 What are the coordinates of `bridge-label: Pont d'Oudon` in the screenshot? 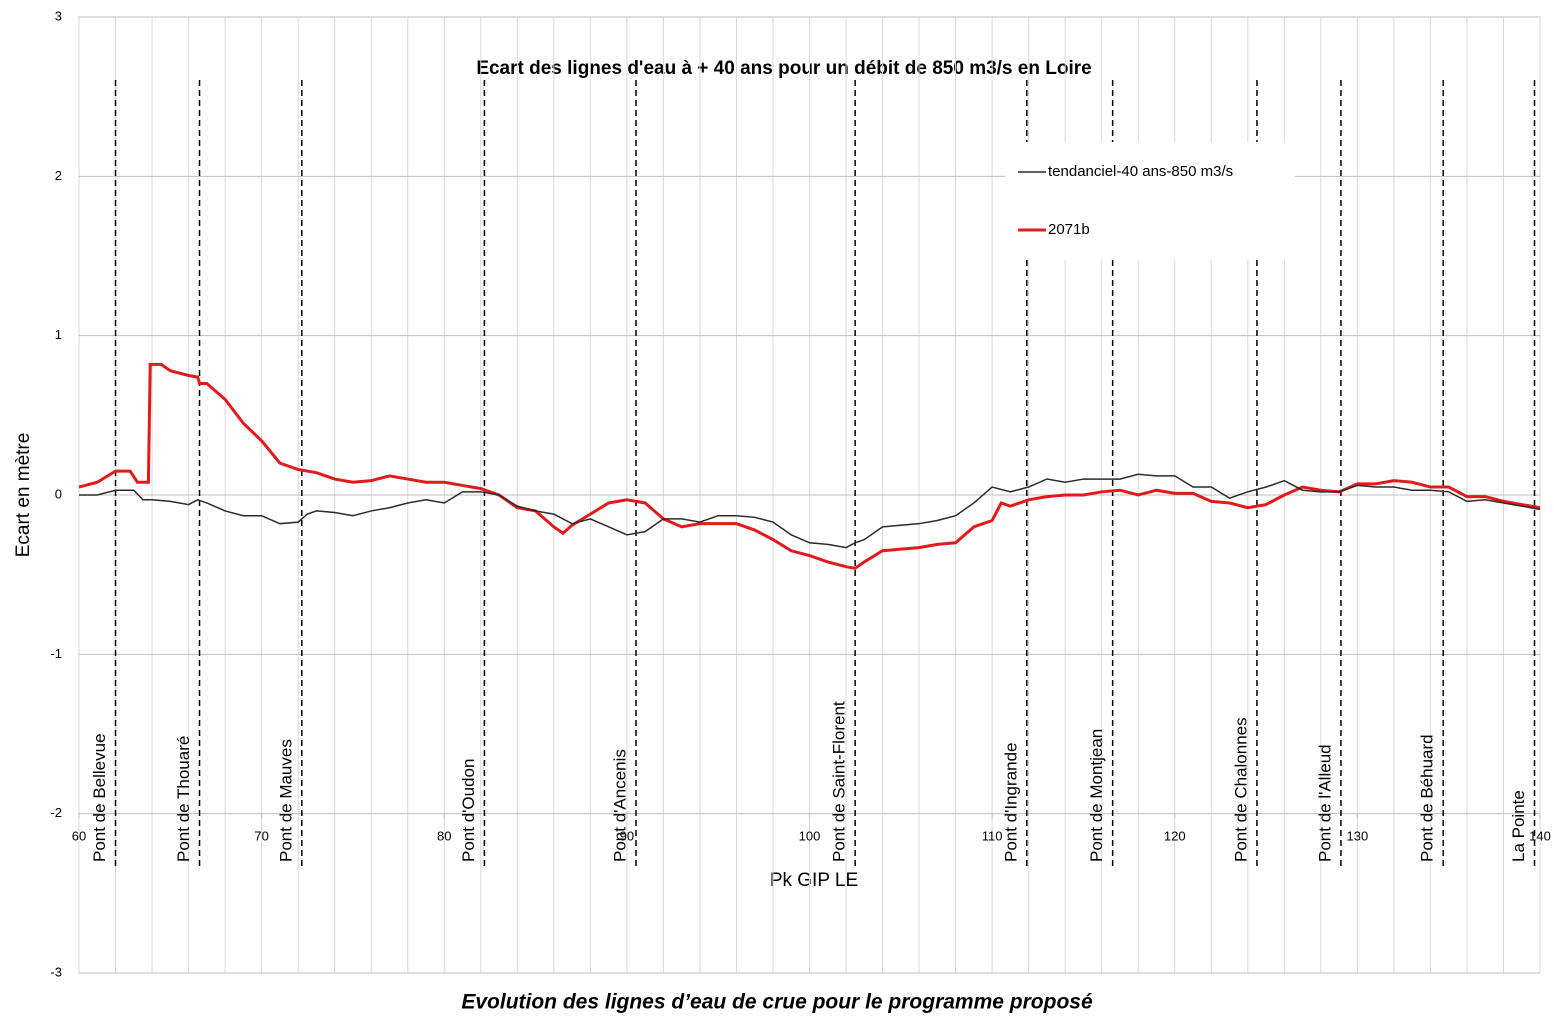 It's located at (468, 810).